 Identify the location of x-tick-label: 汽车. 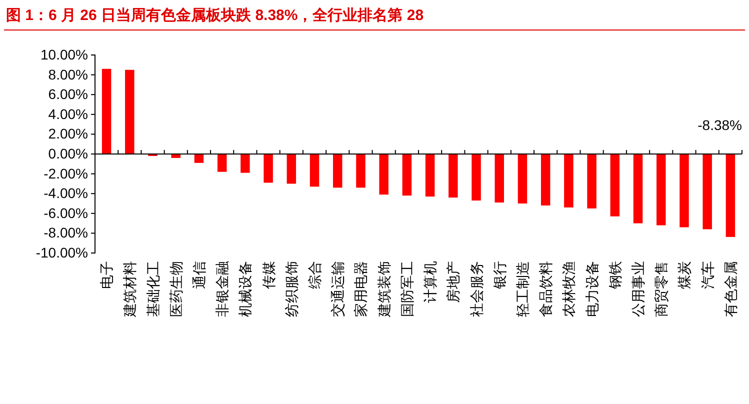
(707, 275).